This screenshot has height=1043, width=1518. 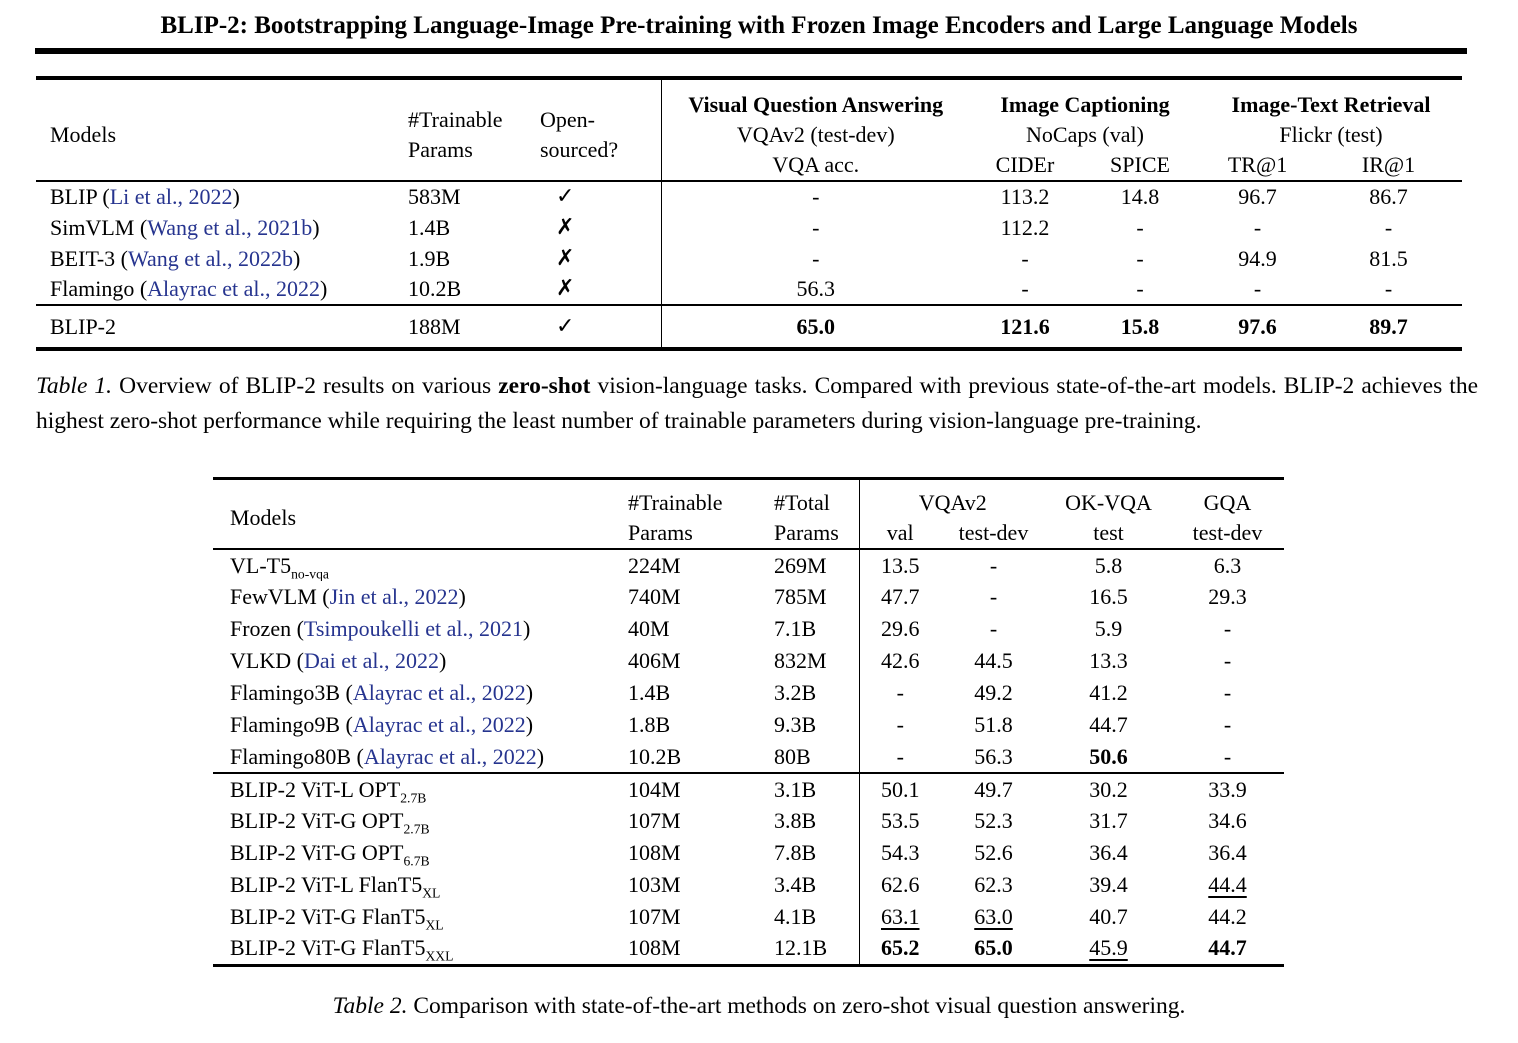 What do you see at coordinates (434, 196) in the screenshot?
I see `cell-trainable-params: 583M` at bounding box center [434, 196].